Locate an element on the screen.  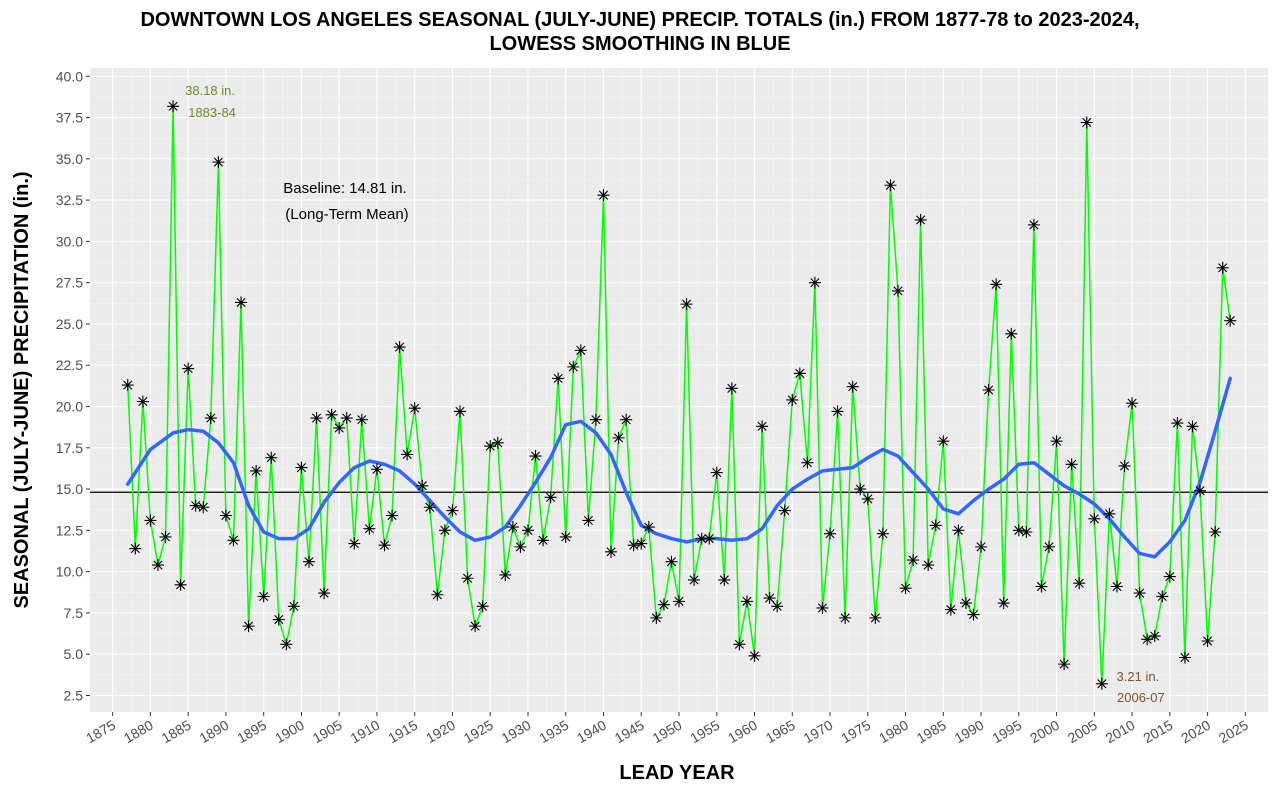
y-tick-label: 2.5 is located at coordinates (74, 695).